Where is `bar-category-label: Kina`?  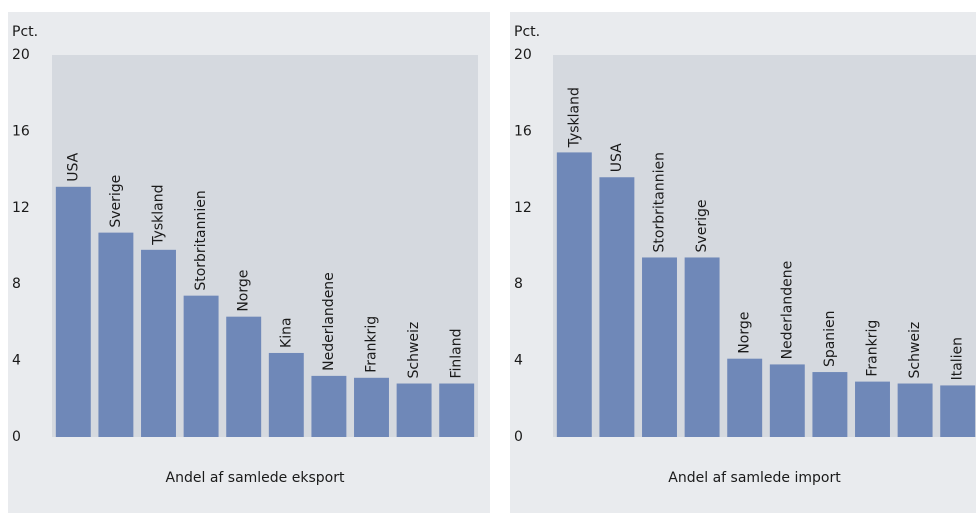 bar-category-label: Kina is located at coordinates (286, 332).